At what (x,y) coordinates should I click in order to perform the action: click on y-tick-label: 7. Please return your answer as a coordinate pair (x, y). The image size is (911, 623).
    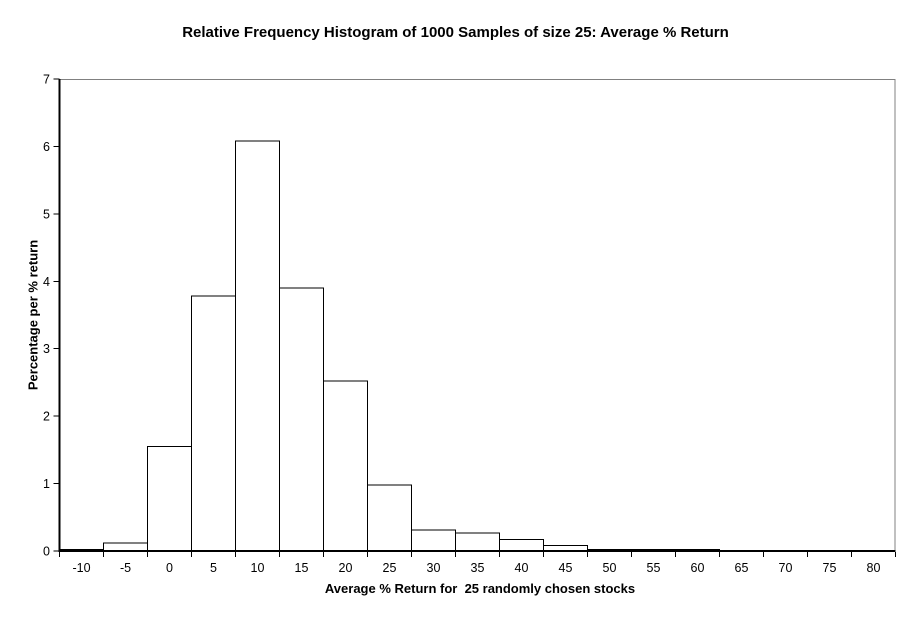
    Looking at the image, I should click on (46, 80).